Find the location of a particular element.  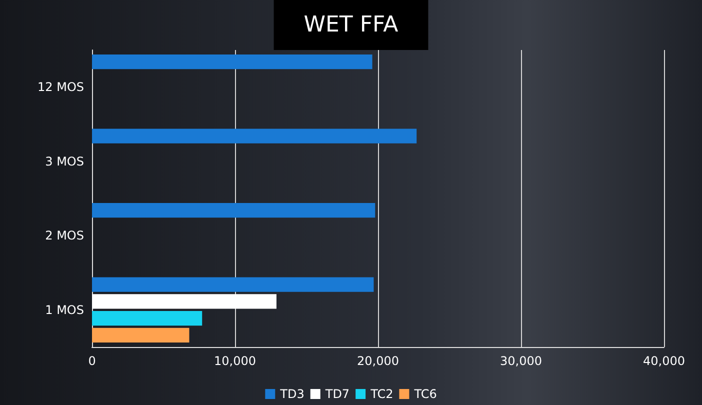

legend-label: TC6 is located at coordinates (425, 394).